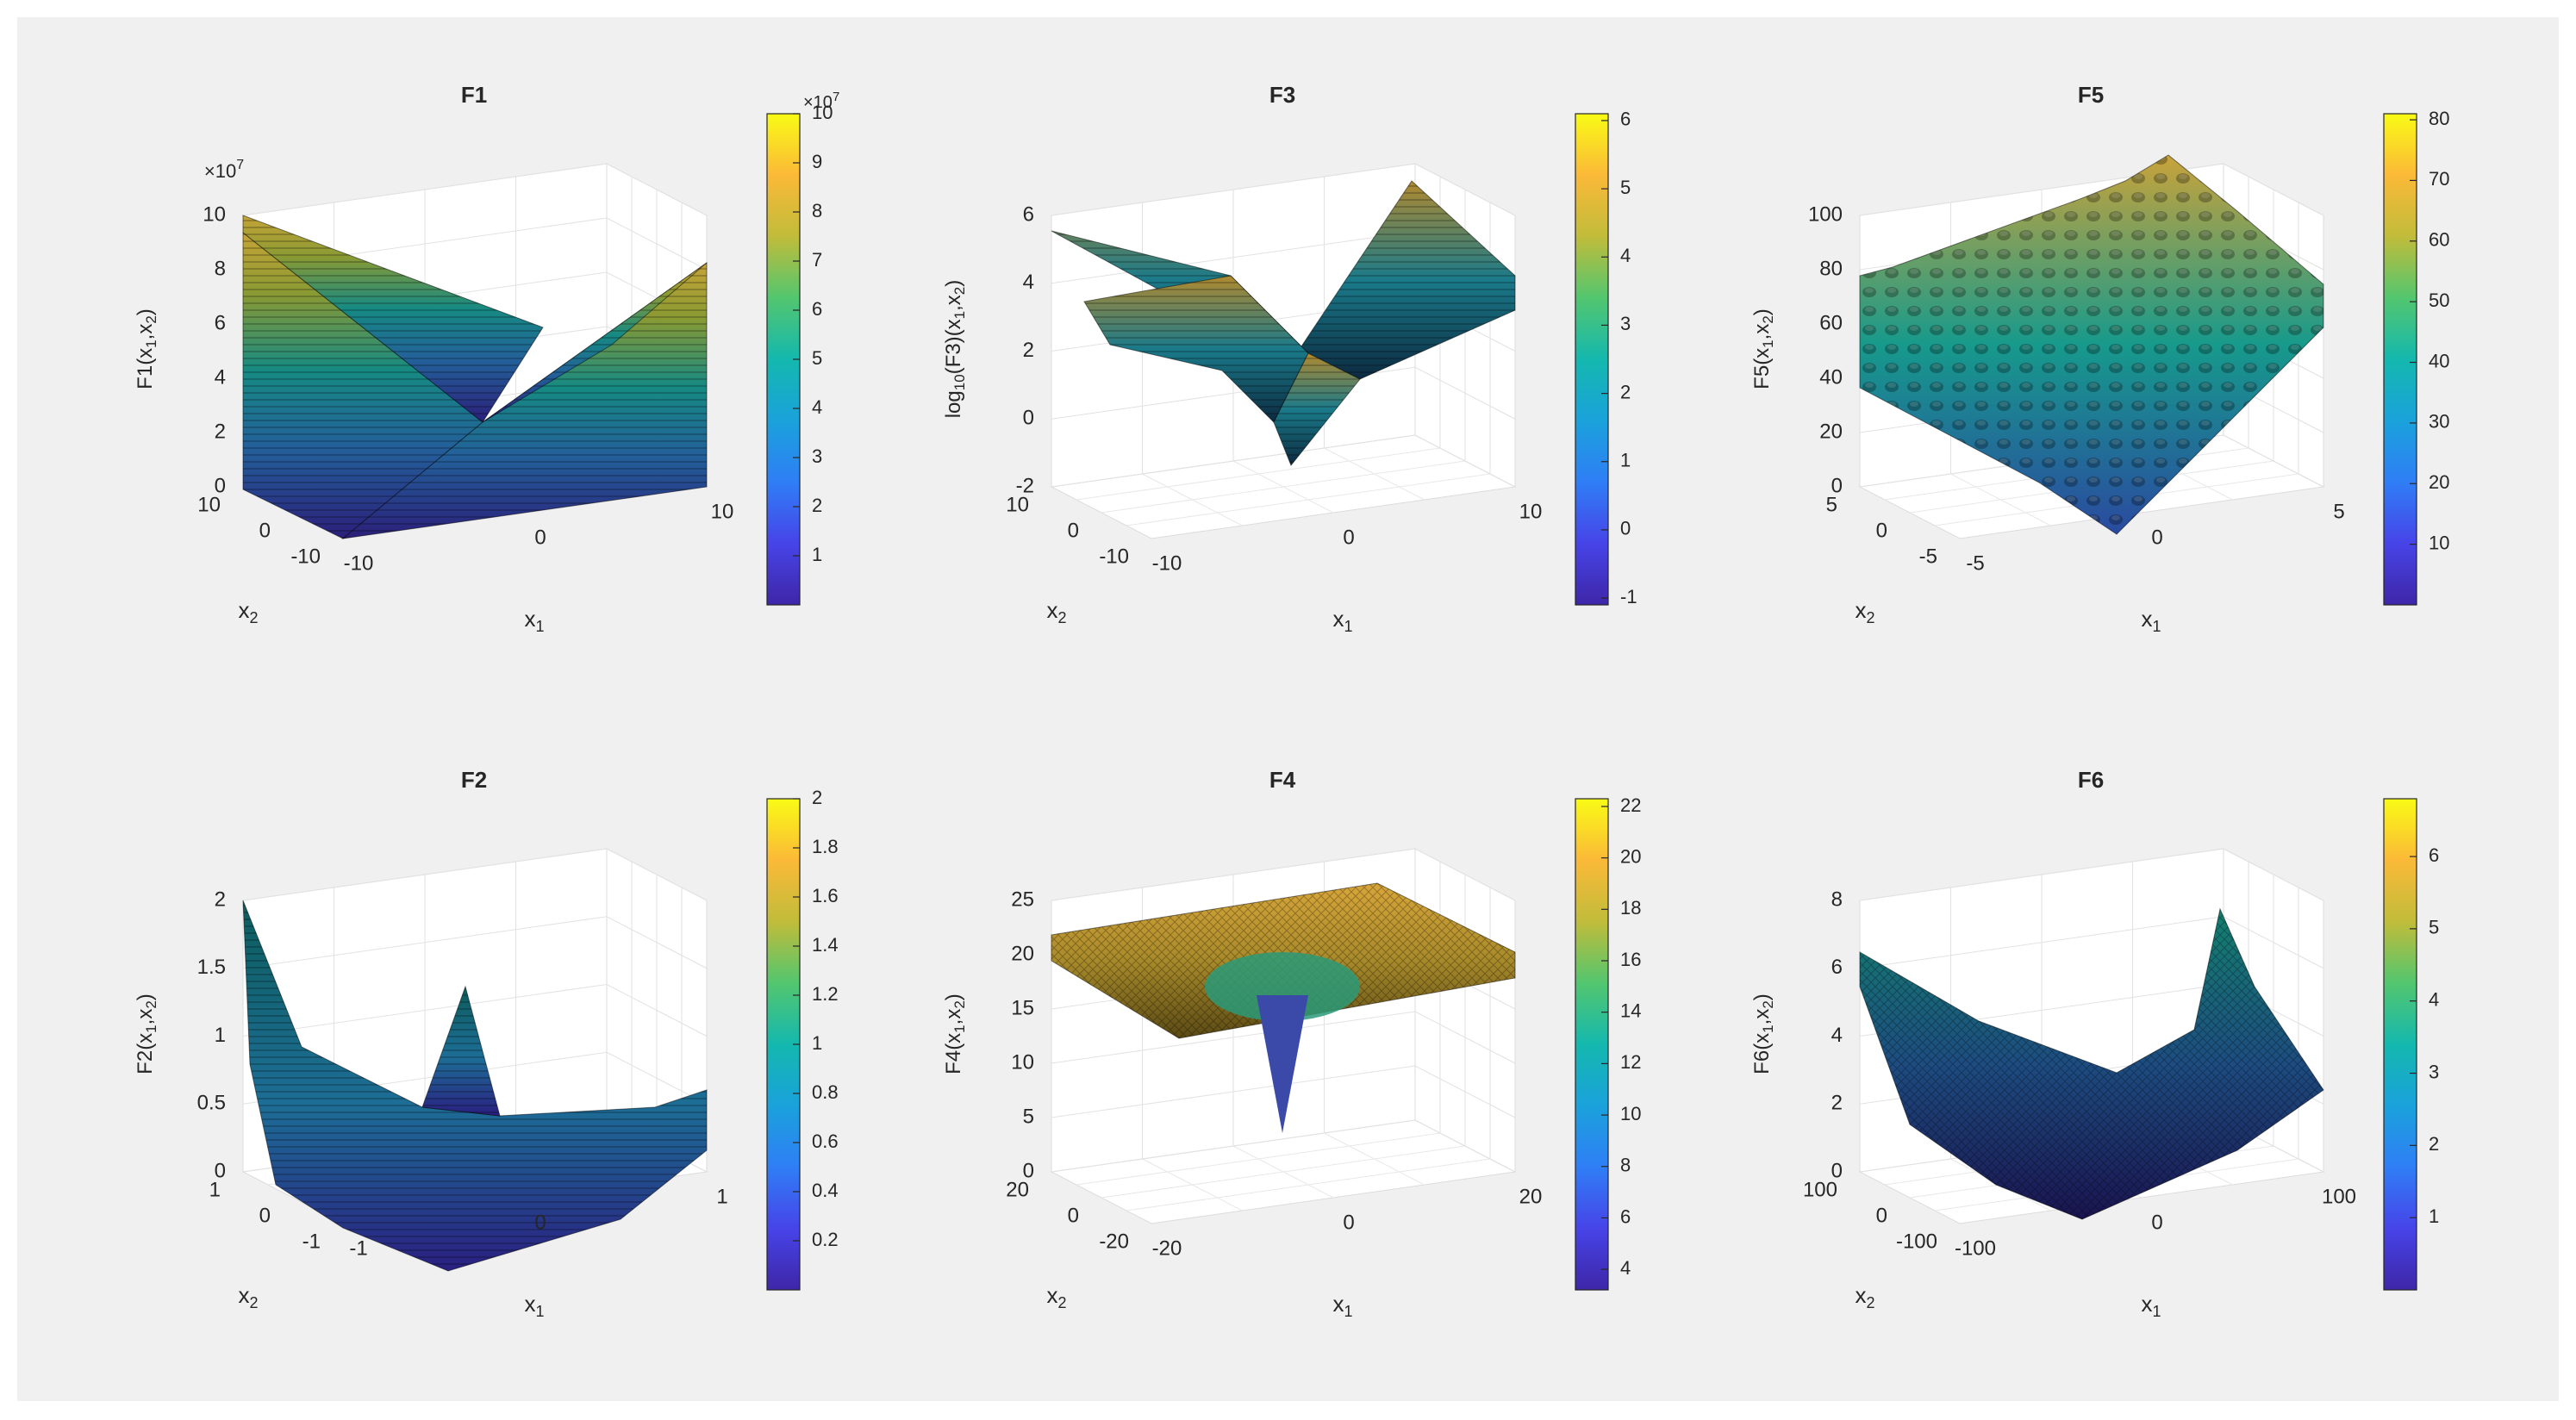  Describe the element at coordinates (211, 967) in the screenshot. I see `z-tick-label: 1.5` at that location.